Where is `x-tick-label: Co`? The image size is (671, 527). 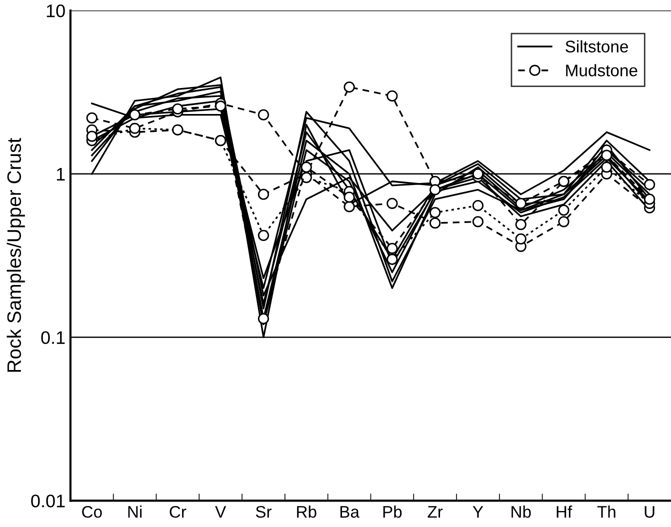
x-tick-label: Co is located at coordinates (92, 512).